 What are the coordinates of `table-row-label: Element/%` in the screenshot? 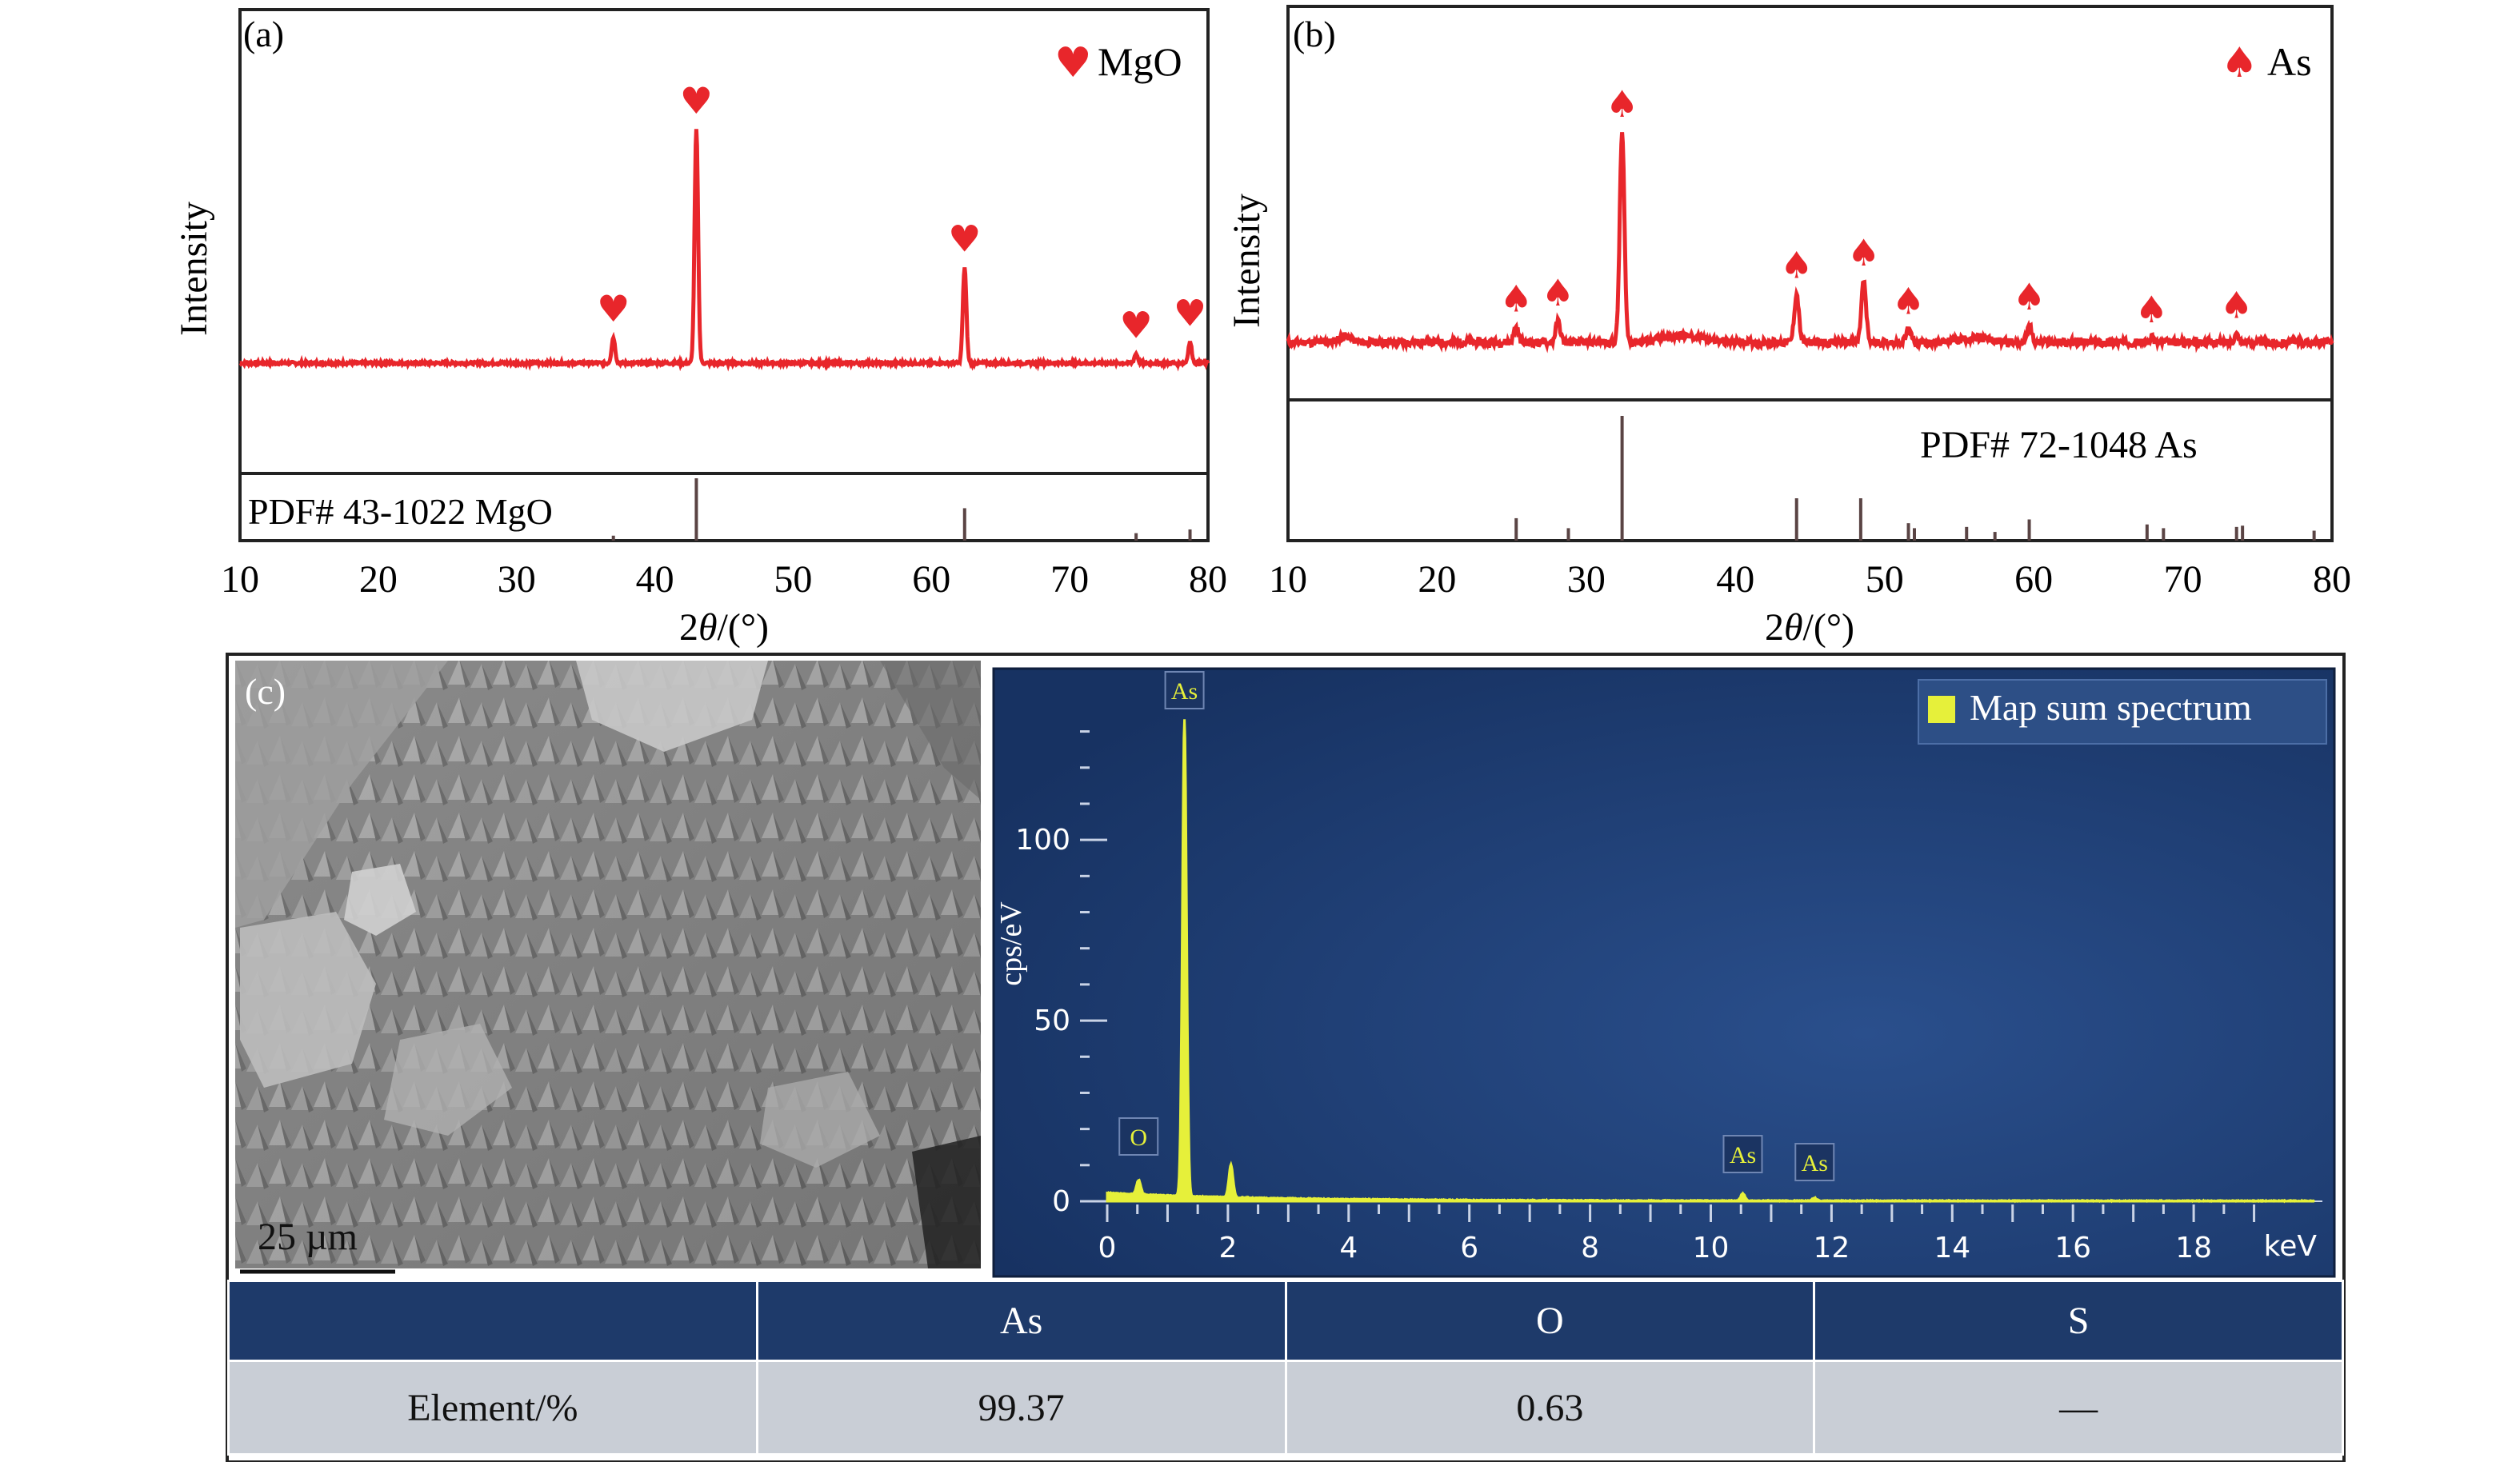 It's located at (492, 1408).